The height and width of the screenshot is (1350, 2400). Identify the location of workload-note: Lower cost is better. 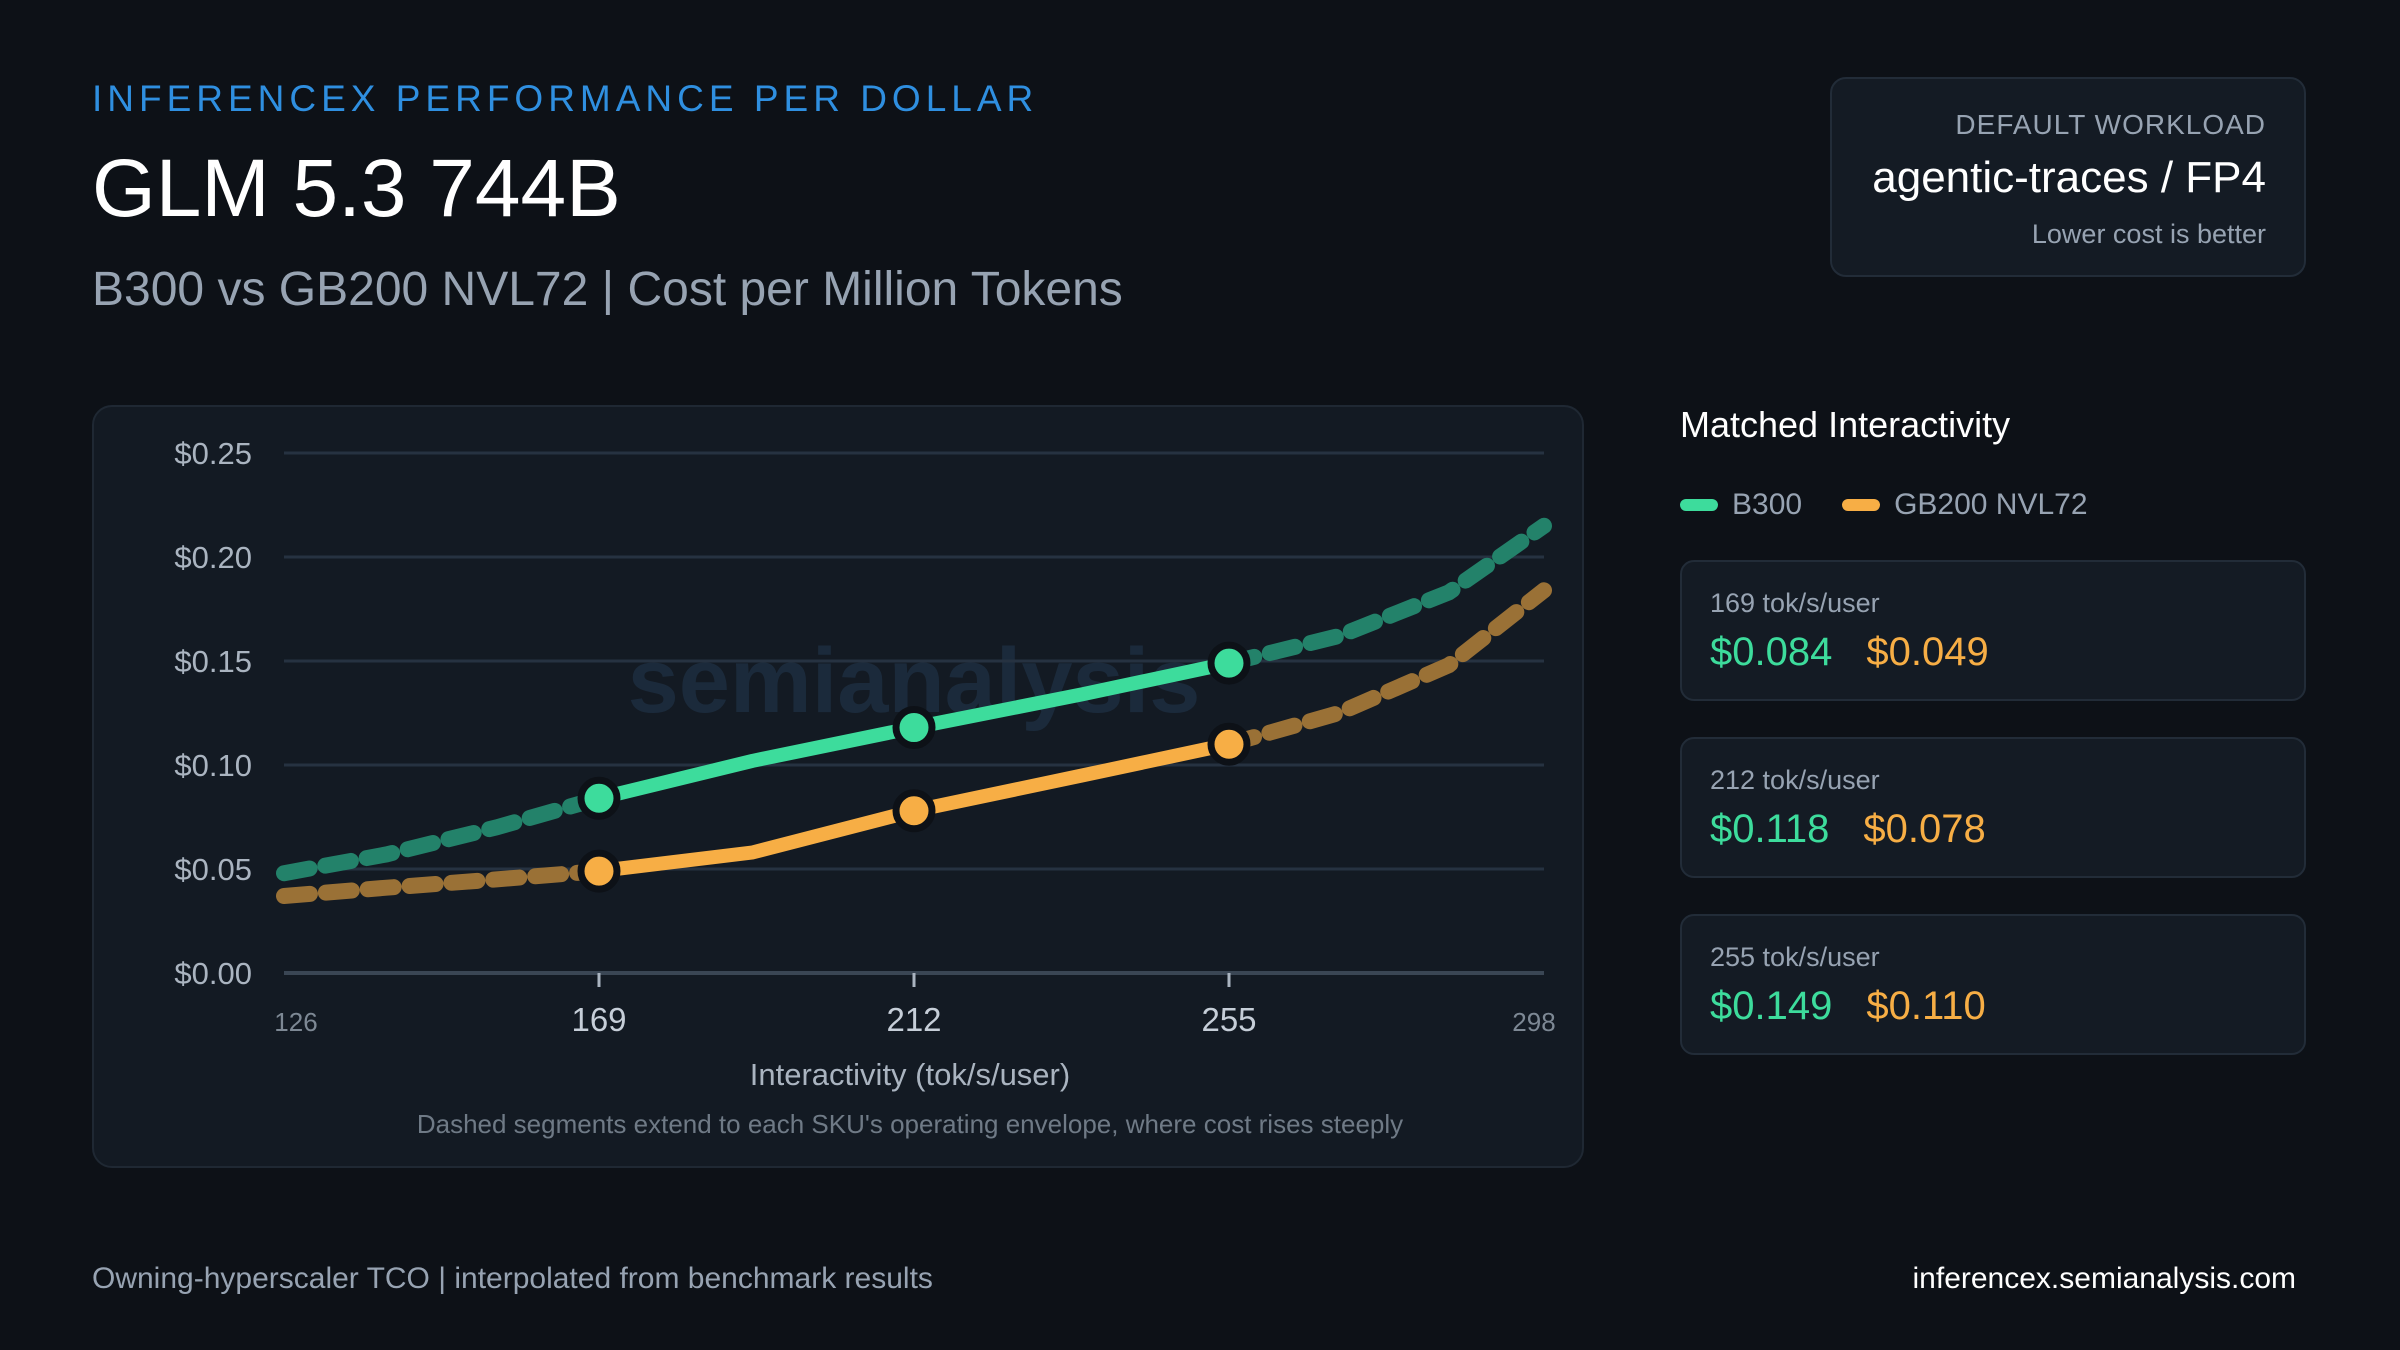
(2148, 234).